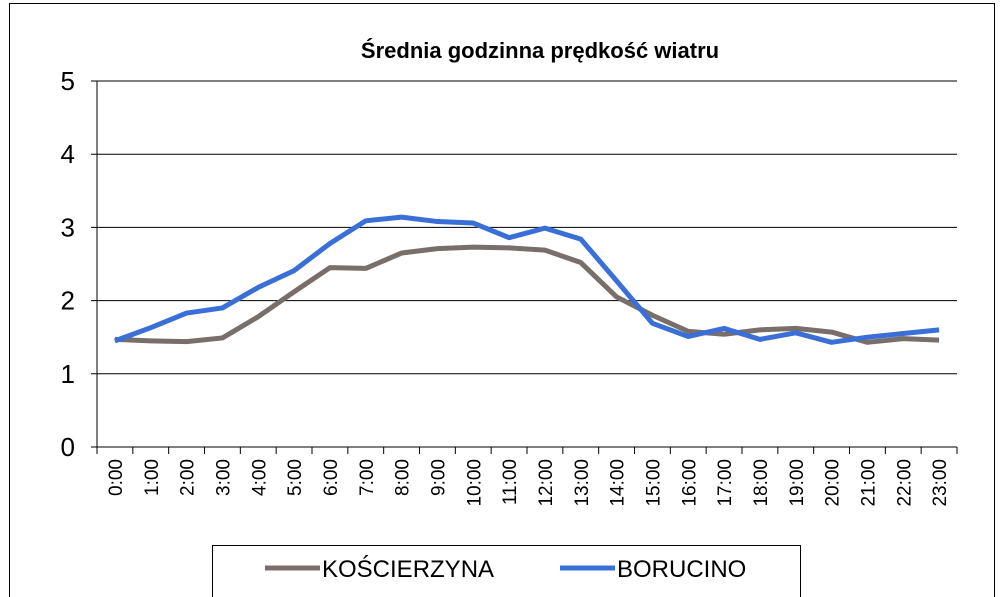 This screenshot has width=1000, height=597. I want to click on x-tick-label: 7:00, so click(367, 477).